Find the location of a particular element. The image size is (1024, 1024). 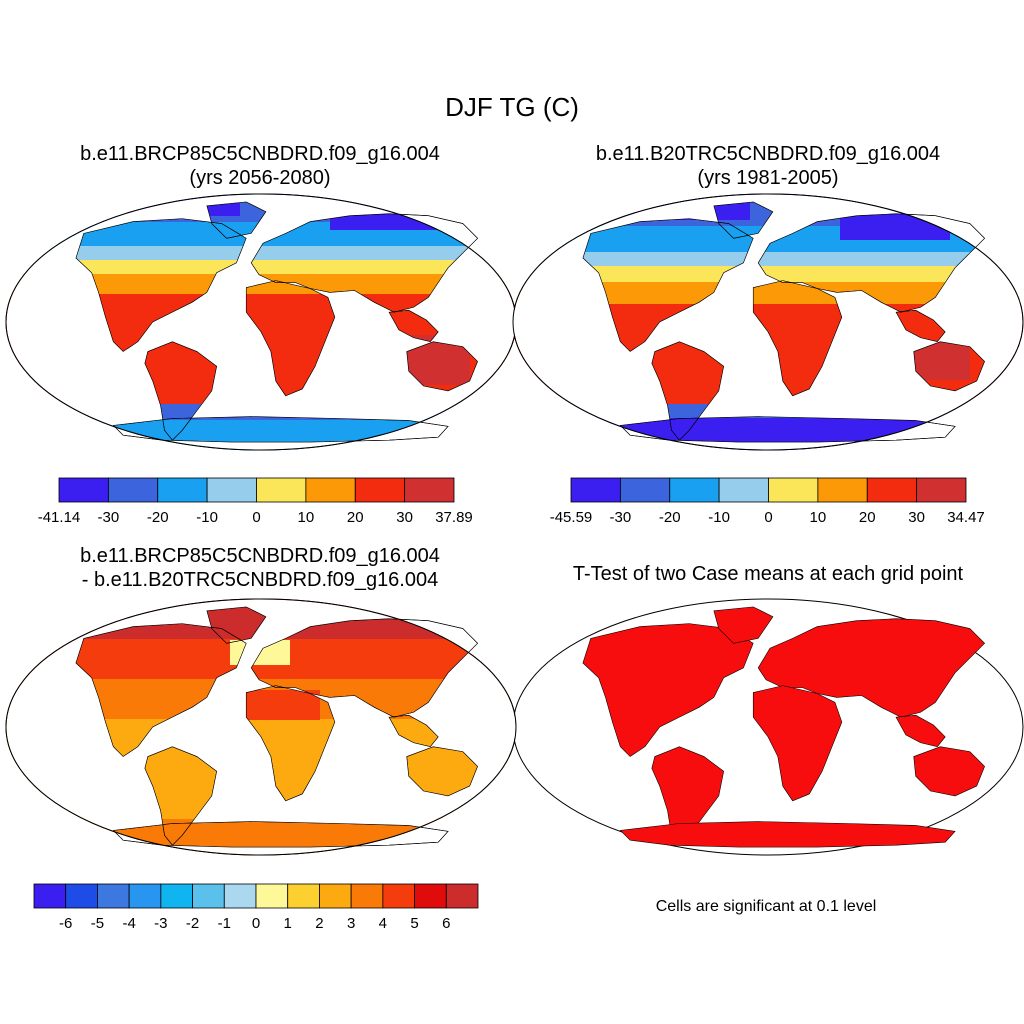

panel-2-colorbar-label-8: 34.47 is located at coordinates (966, 517).